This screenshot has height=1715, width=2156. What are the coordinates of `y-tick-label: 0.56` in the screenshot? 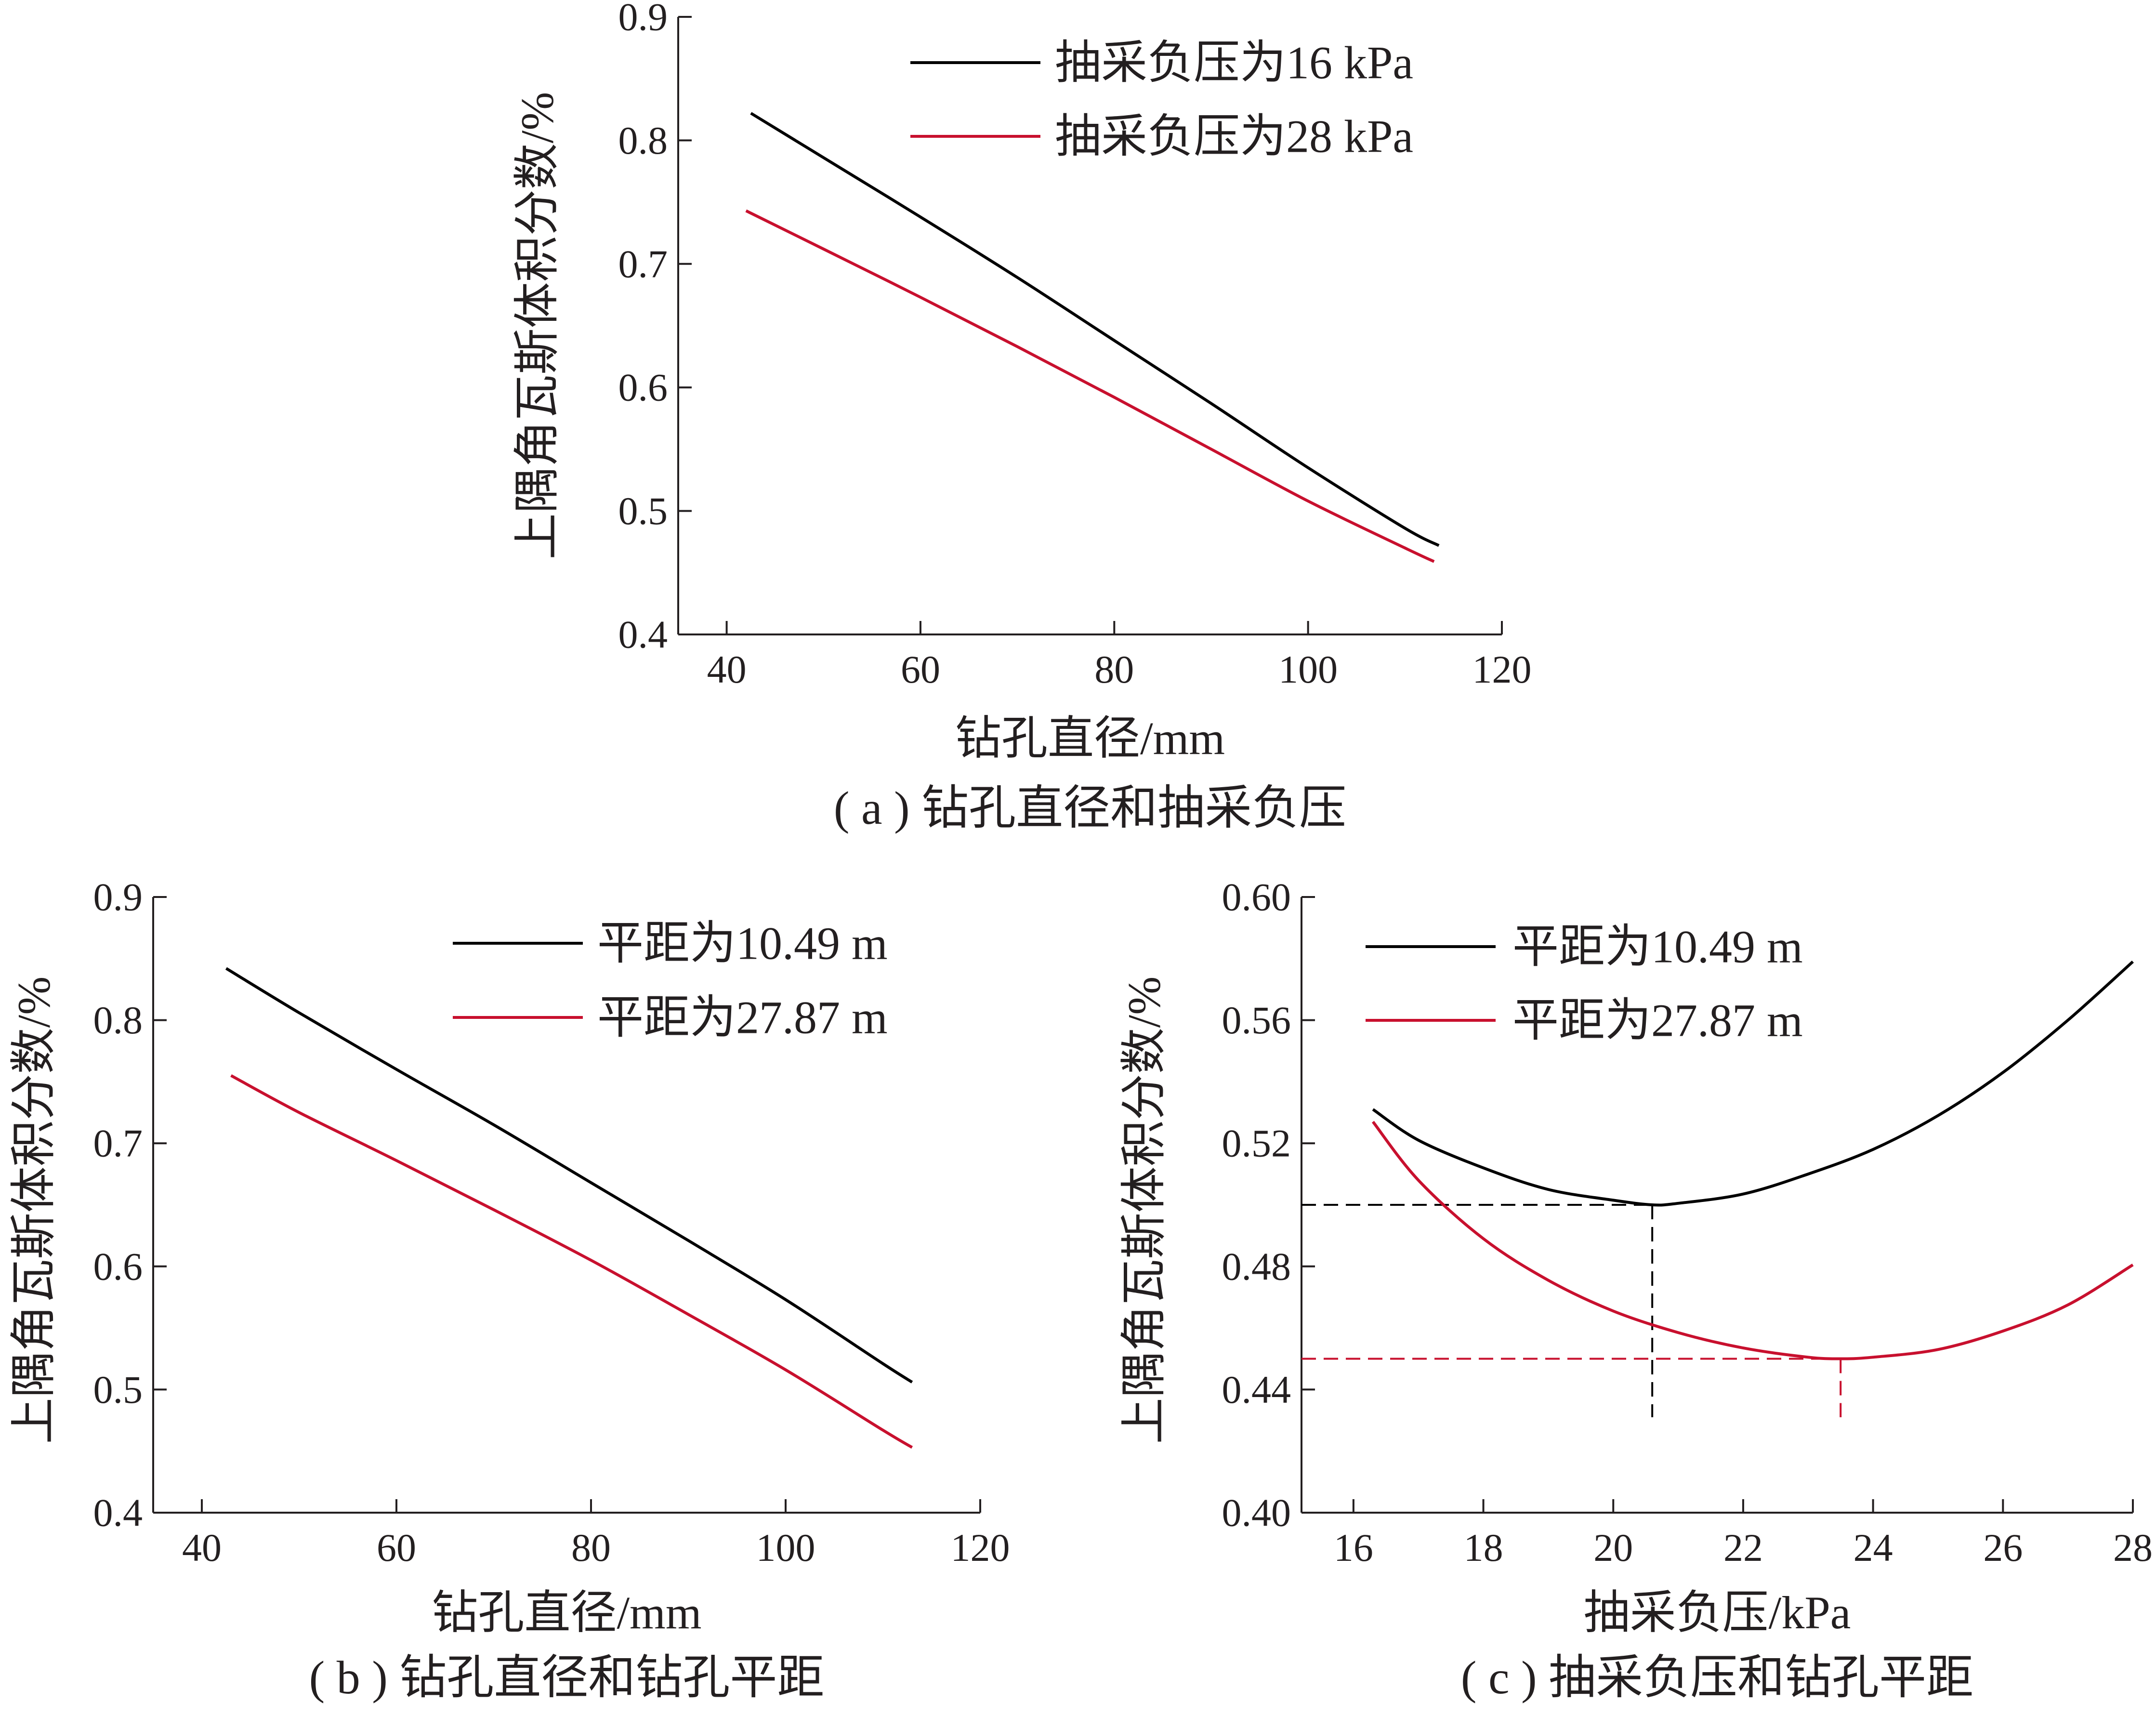 It's located at (1256, 1020).